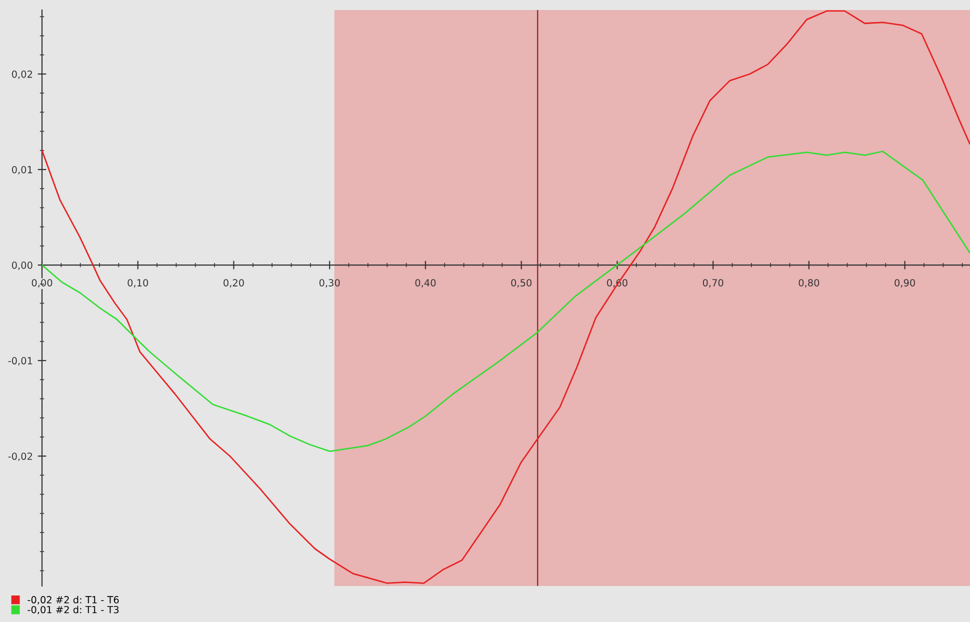 This screenshot has width=970, height=622. I want to click on y-tick-label: -0,01, so click(20, 361).